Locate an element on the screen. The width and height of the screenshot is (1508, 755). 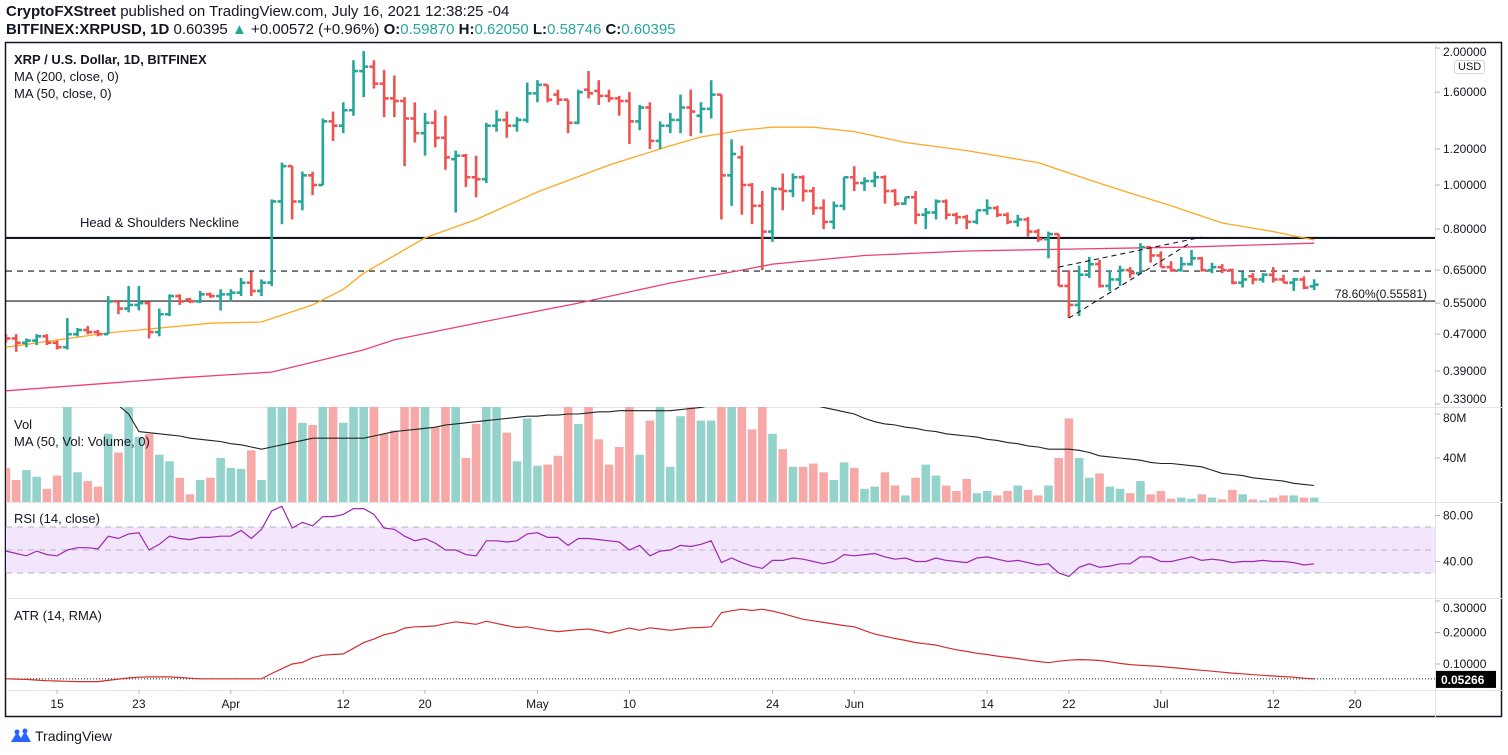
ohlc-value: 0.62050 is located at coordinates (501, 29).